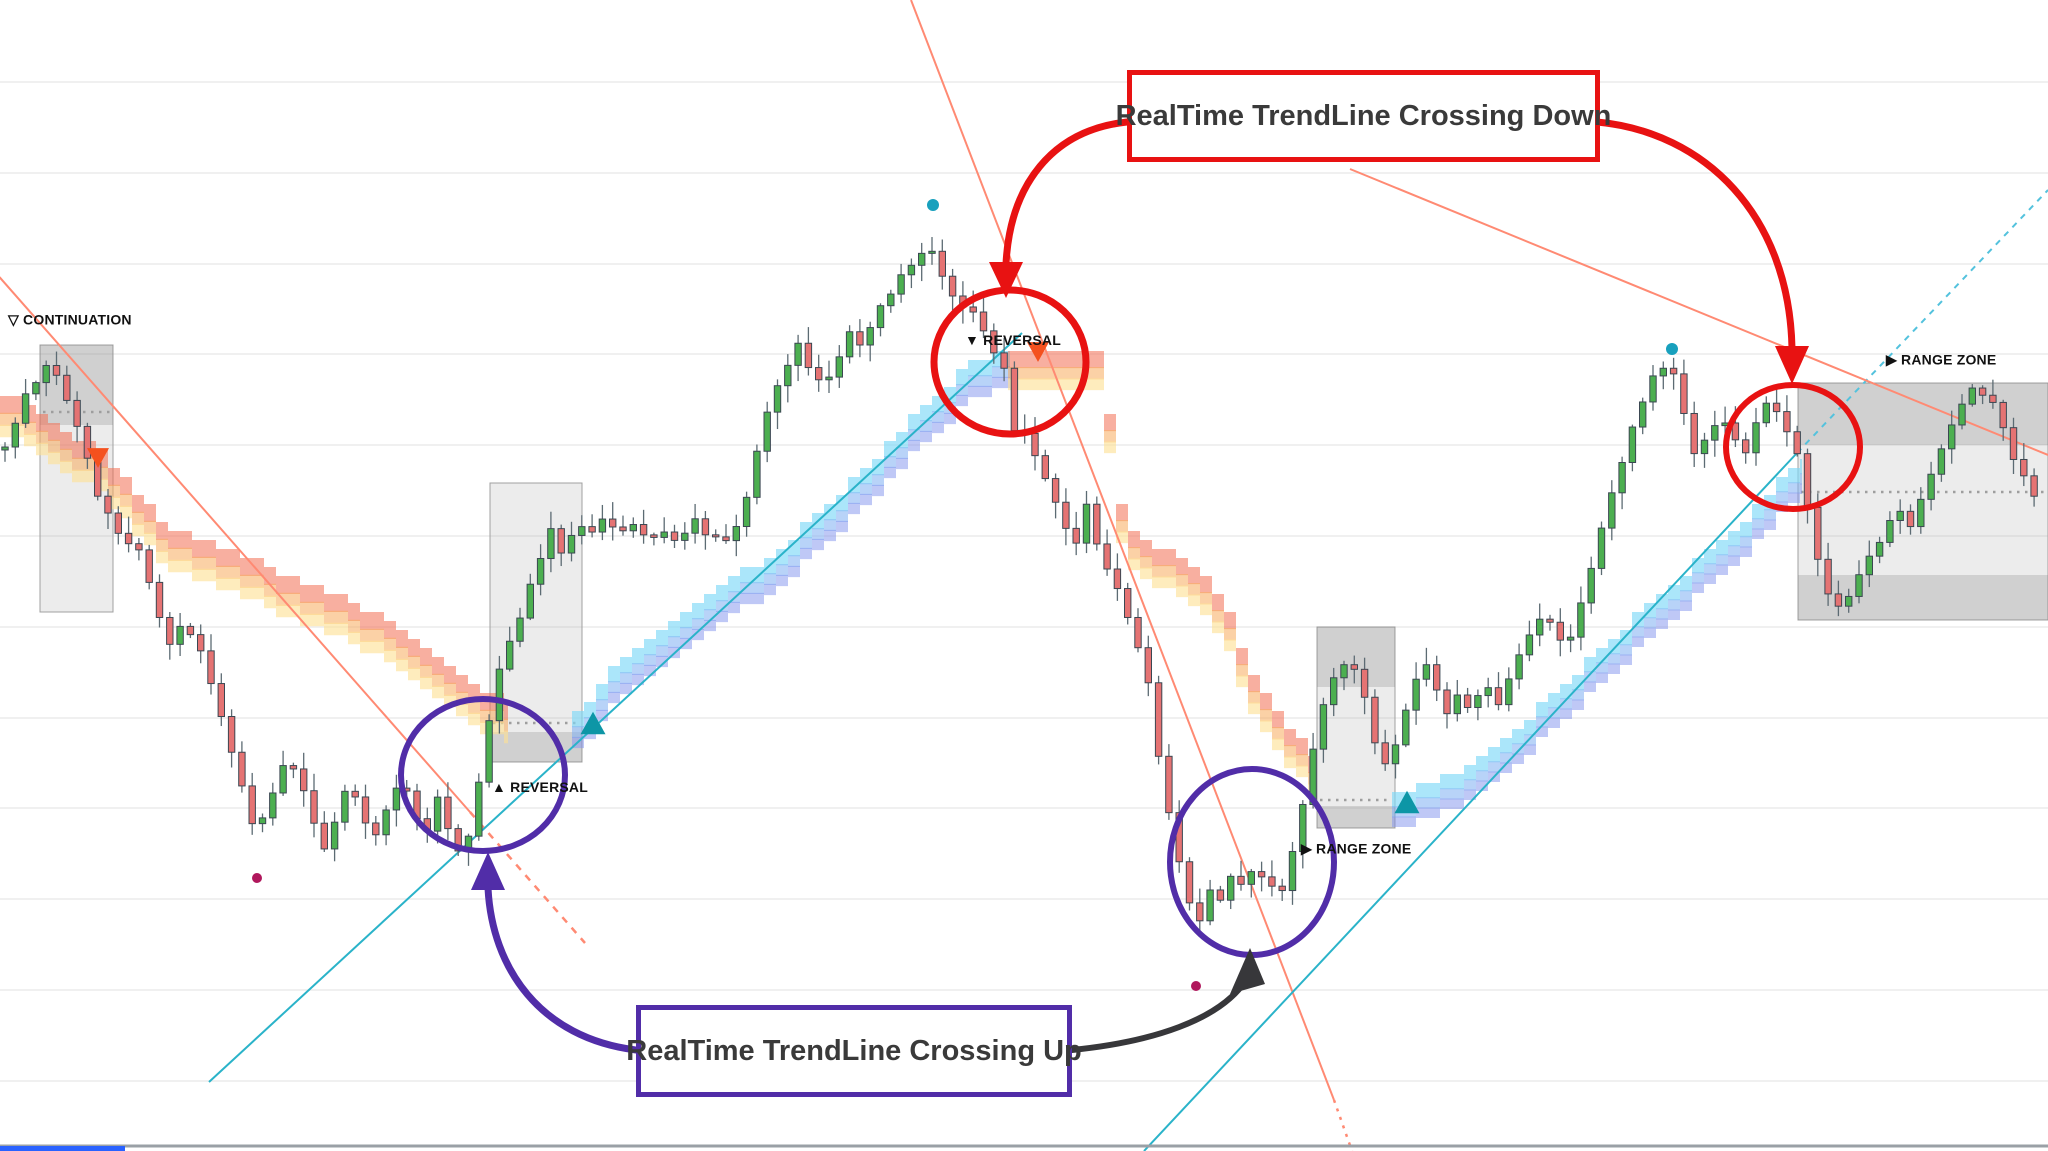 This screenshot has height=1151, width=2048. Describe the element at coordinates (70, 319) in the screenshot. I see `label-continuation: ▽ CONTINUATION` at that location.